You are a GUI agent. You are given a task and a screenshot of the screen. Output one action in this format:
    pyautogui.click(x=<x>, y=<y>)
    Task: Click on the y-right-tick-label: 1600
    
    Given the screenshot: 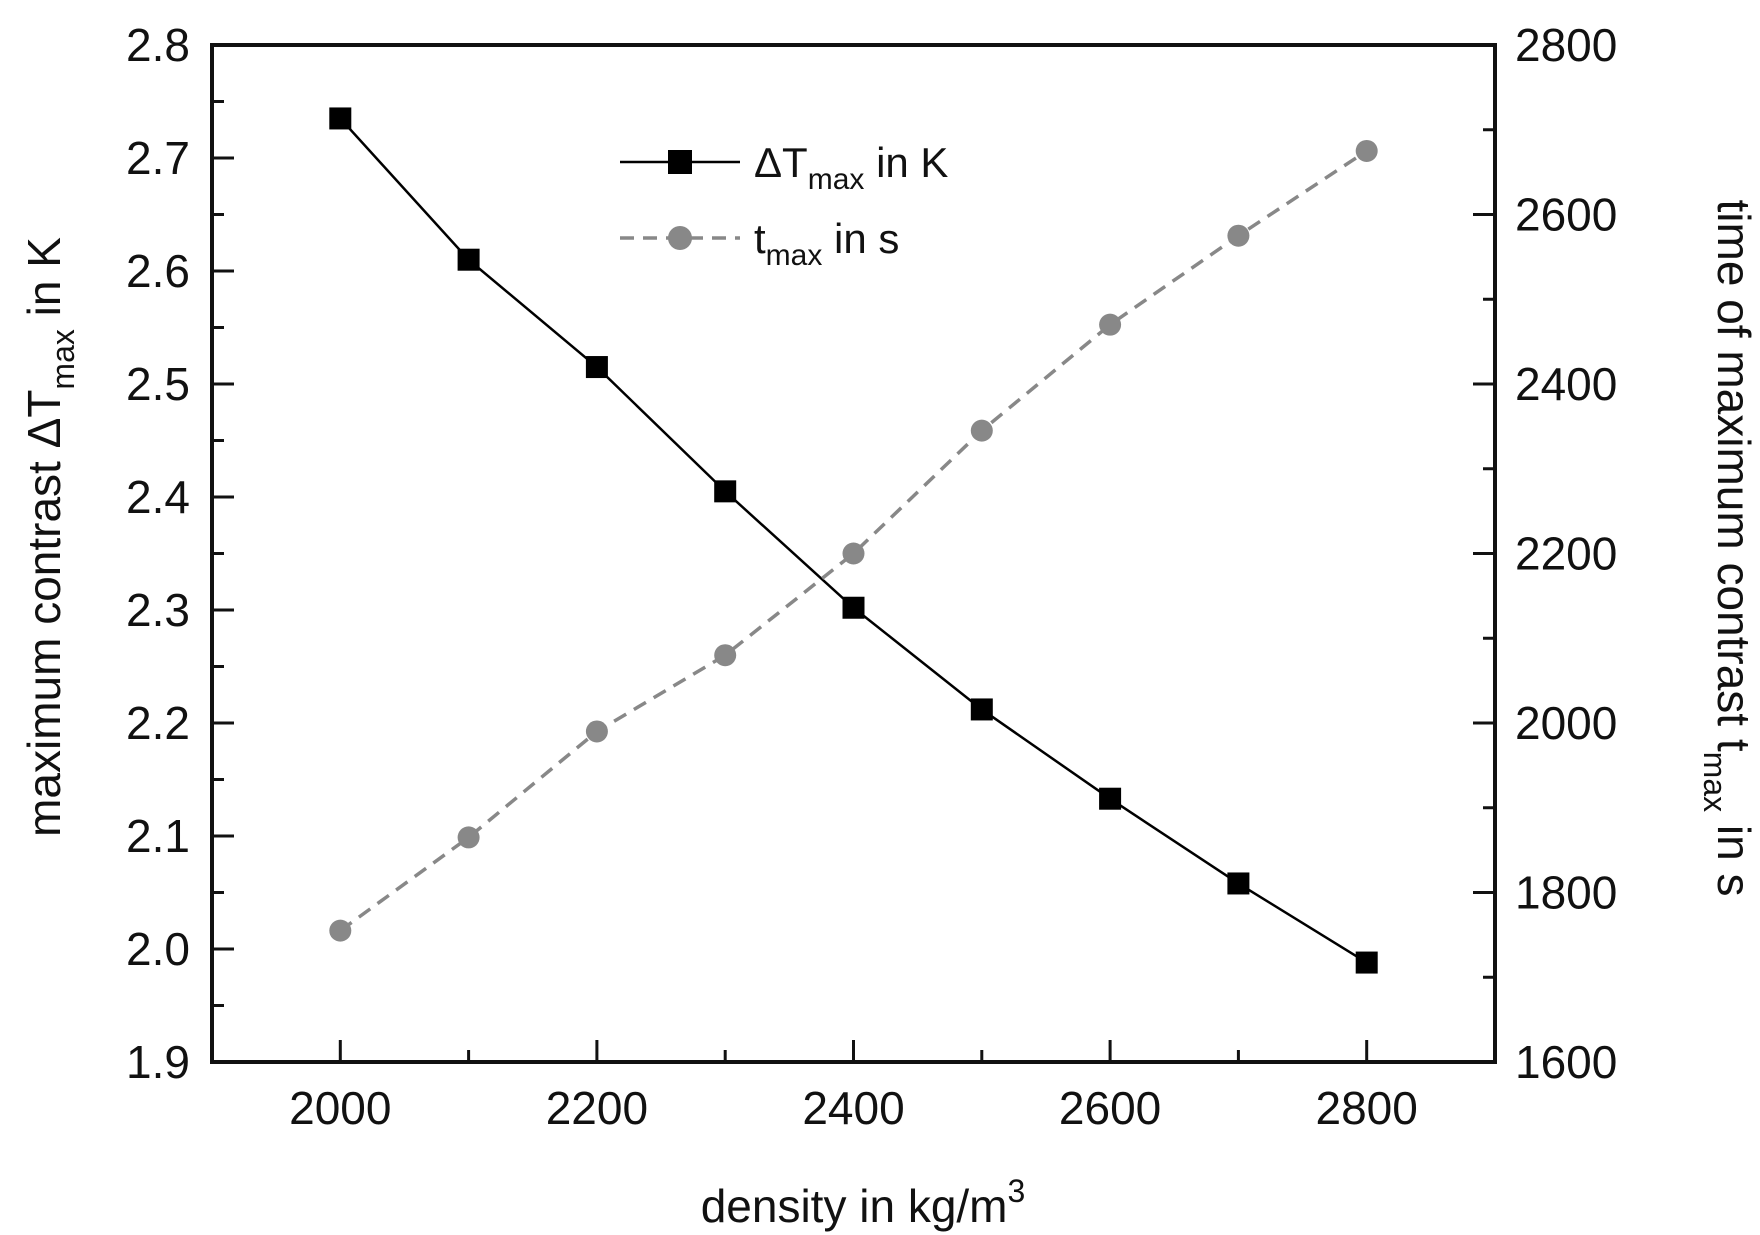 What is the action you would take?
    pyautogui.click(x=1566, y=1062)
    